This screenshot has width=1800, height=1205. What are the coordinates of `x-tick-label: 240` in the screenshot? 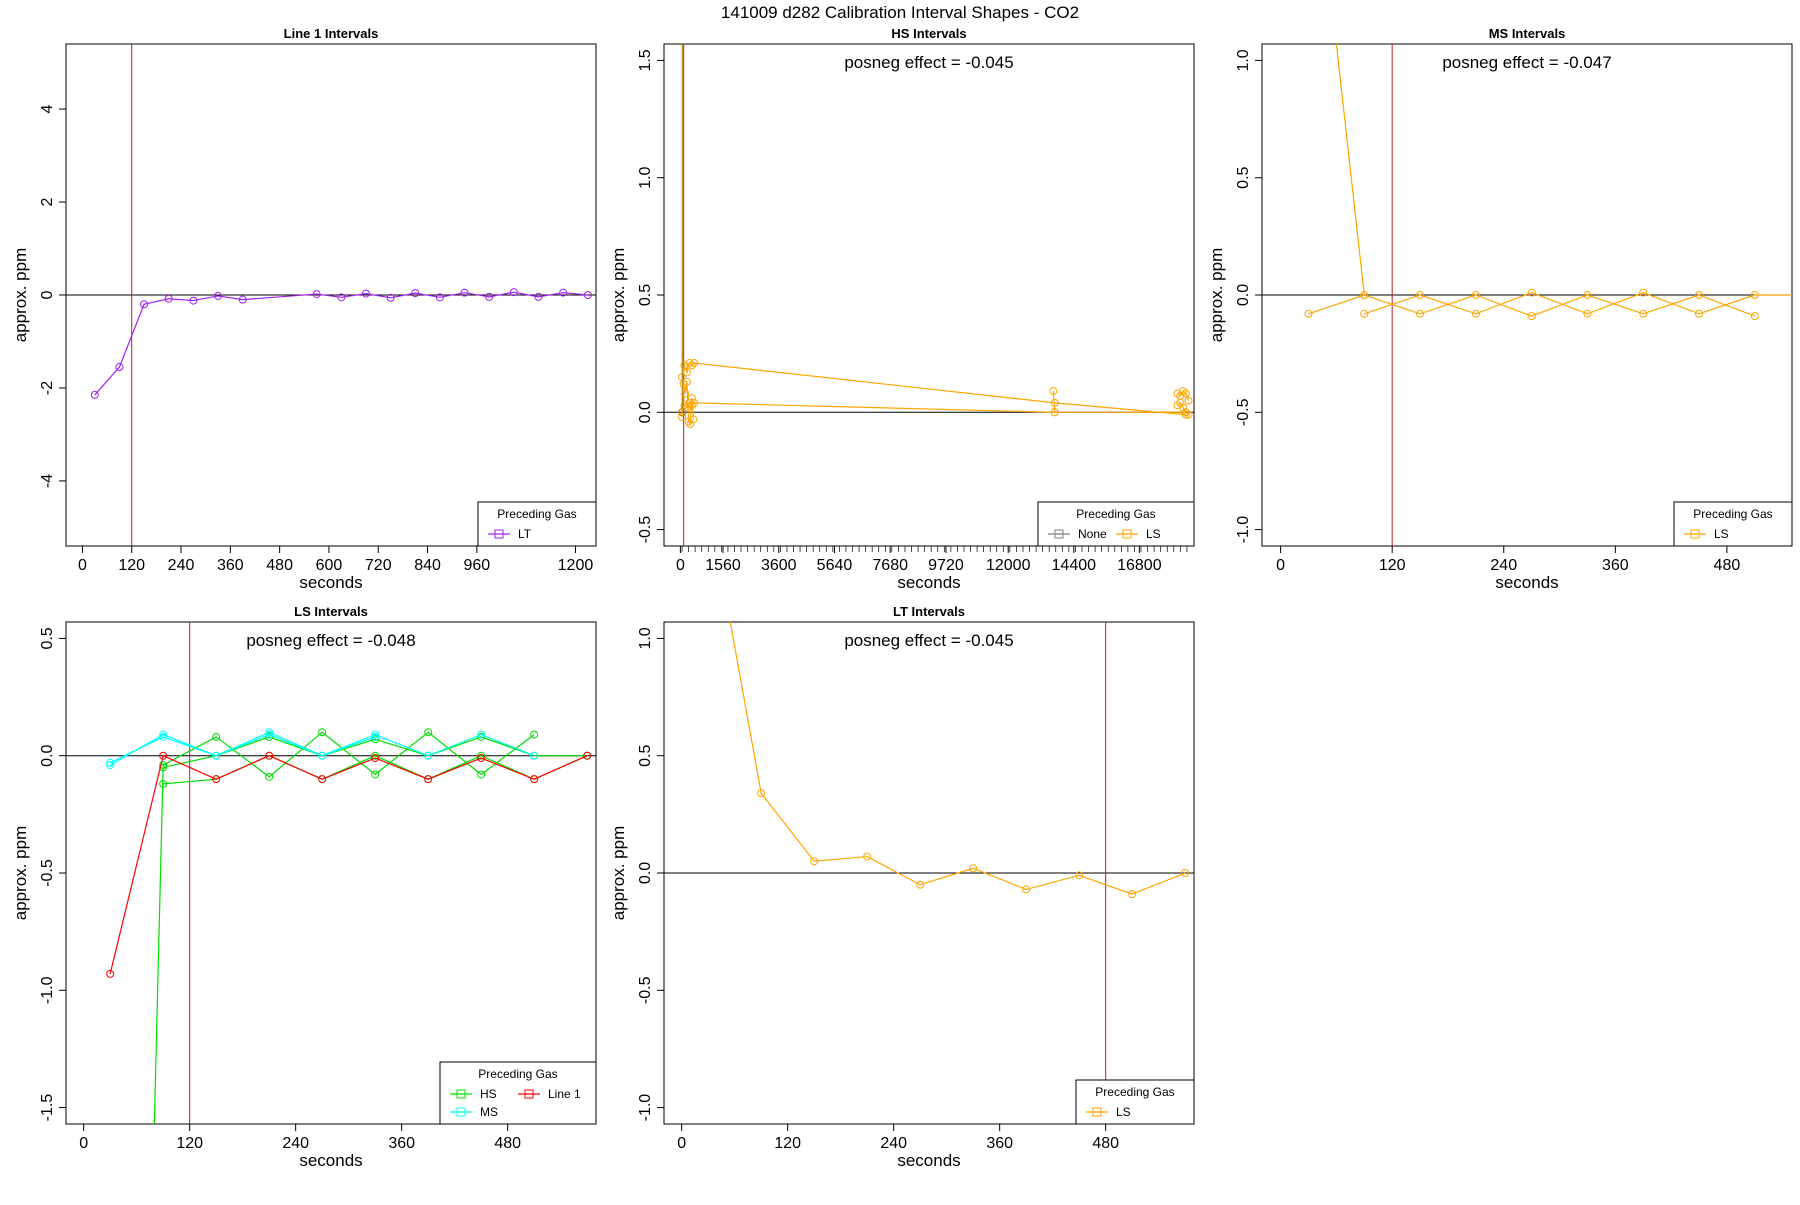 It's located at (1503, 565).